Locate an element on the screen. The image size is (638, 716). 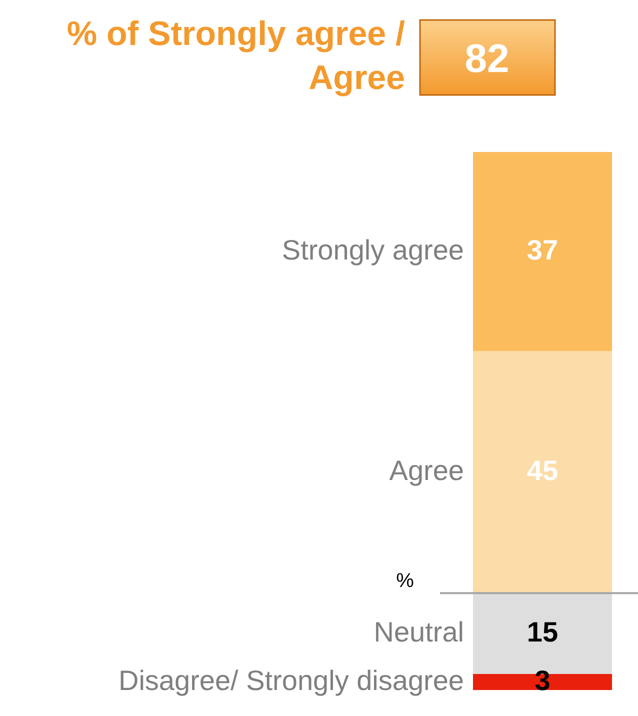
data-label: 37 is located at coordinates (542, 250).